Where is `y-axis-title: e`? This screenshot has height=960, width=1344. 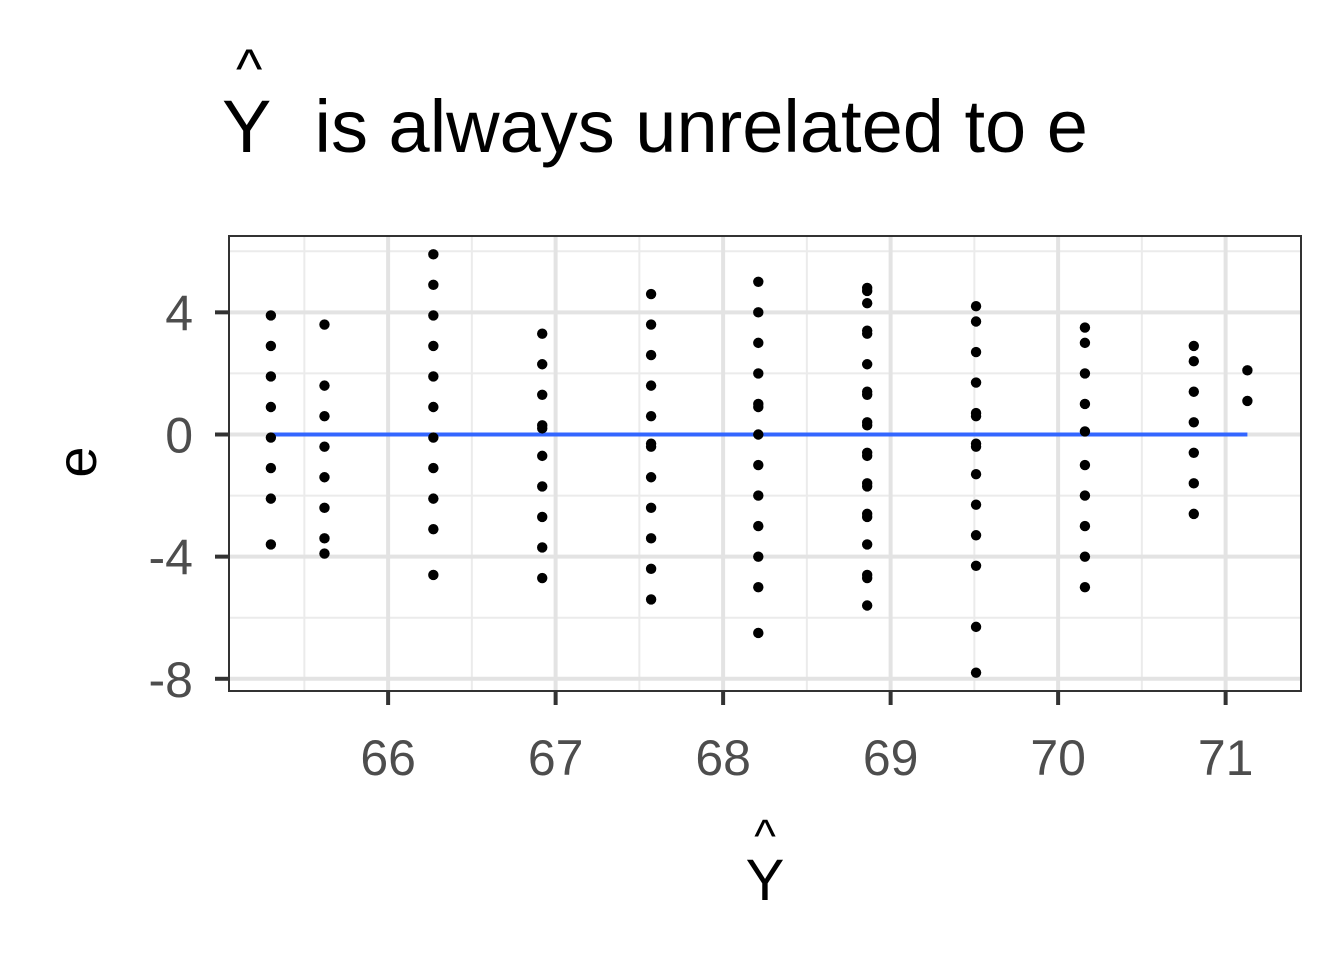
y-axis-title: e is located at coordinates (76, 461).